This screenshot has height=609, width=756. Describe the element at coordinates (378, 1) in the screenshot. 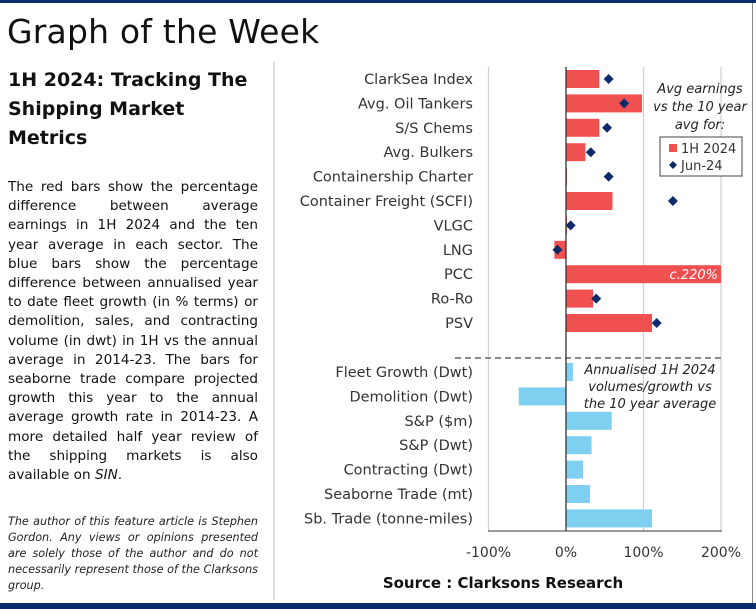

I see `top-border` at that location.